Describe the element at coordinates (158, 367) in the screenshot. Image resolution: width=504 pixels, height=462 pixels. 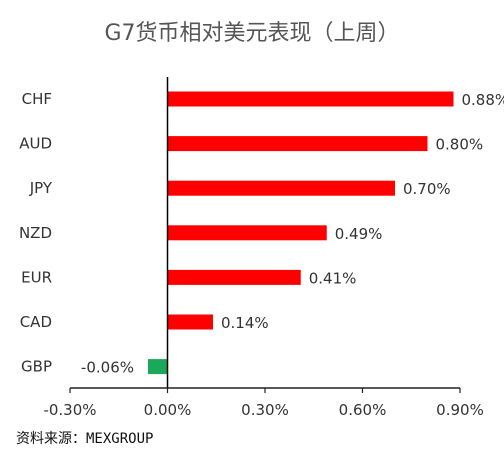
I see `bar-gbp` at that location.